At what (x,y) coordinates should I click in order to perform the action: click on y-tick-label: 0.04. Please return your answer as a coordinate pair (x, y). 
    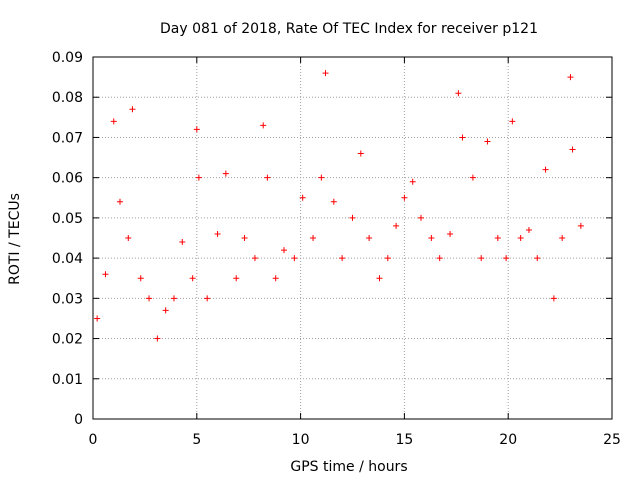
    Looking at the image, I should click on (67, 259).